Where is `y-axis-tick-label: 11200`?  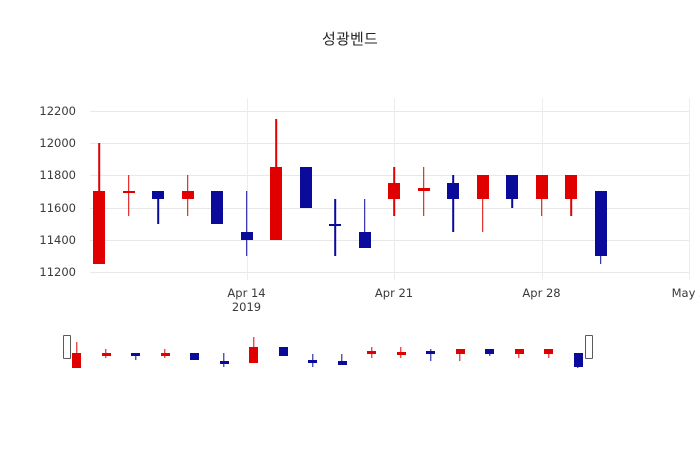
y-axis-tick-label: 11200 is located at coordinates (57, 271).